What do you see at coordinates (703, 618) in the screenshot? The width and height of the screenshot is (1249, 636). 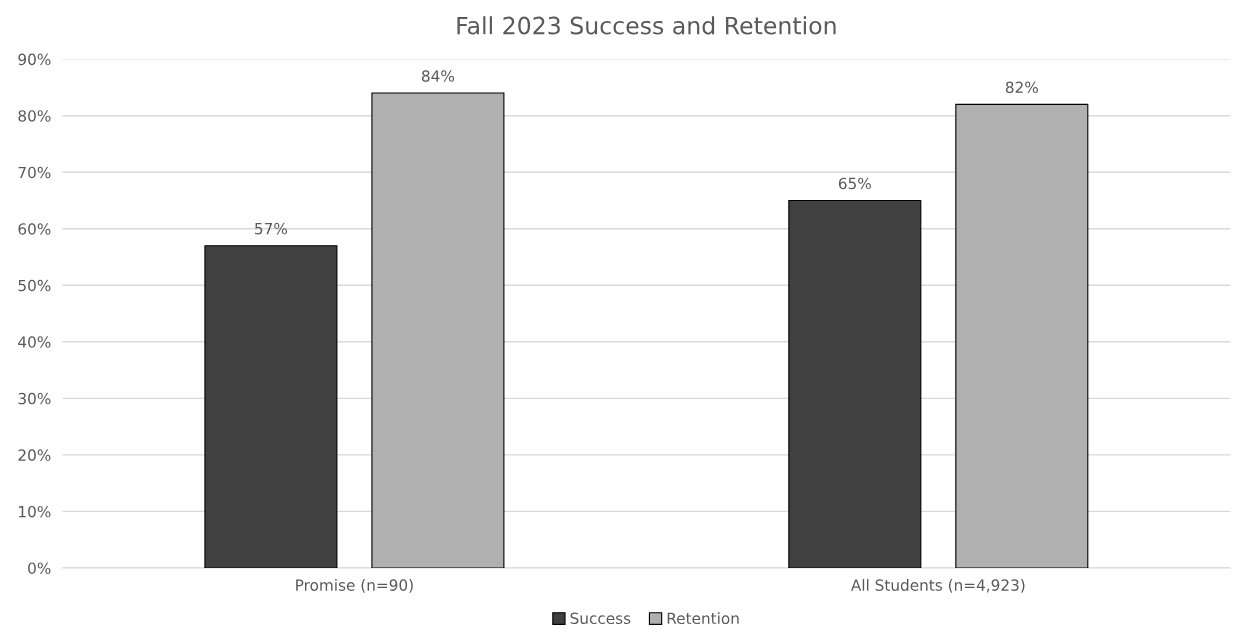 I see `legend-label: Retention` at bounding box center [703, 618].